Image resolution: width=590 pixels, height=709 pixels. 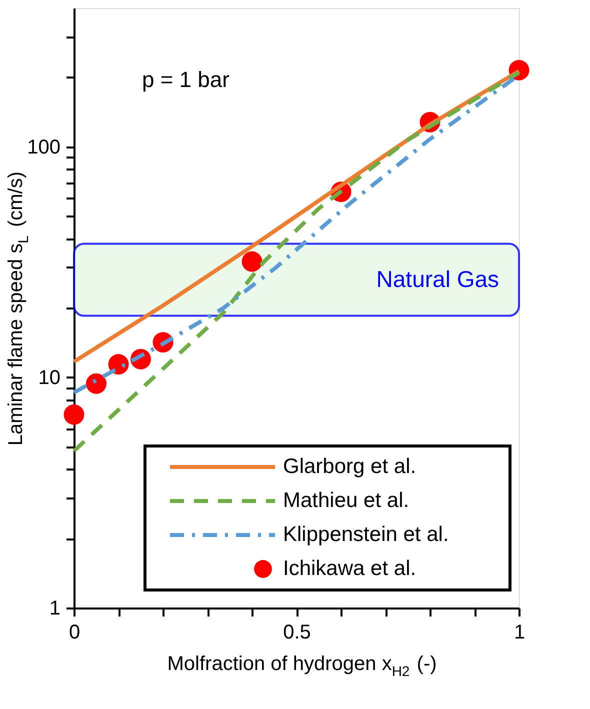 I want to click on x-tick-label: 1, so click(x=520, y=633).